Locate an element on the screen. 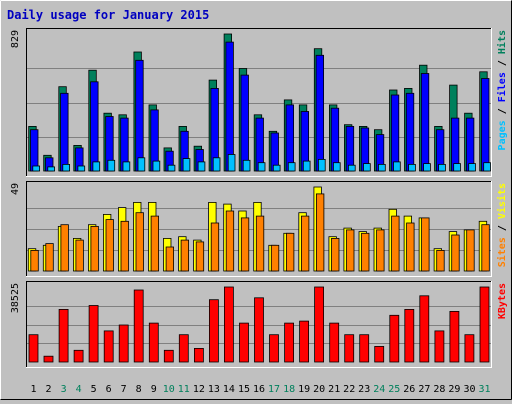 The width and height of the screenshot is (512, 404). day-label-3: 3 is located at coordinates (64, 389).